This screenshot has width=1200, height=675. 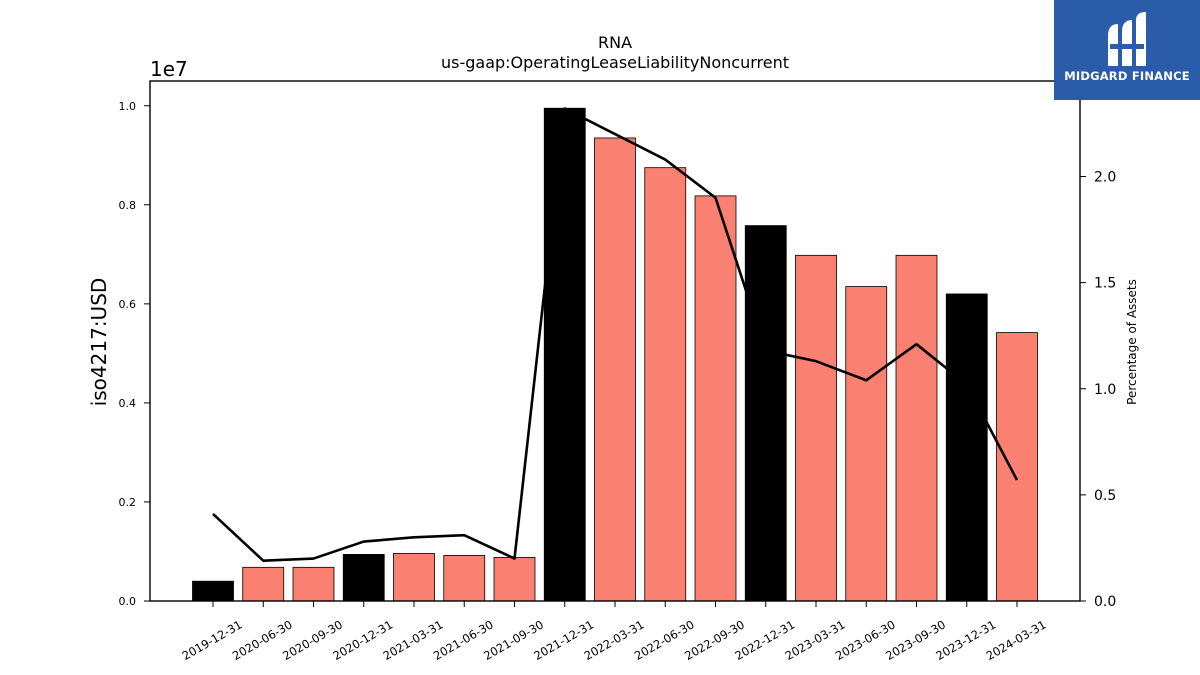 I want to click on y-tick-label: 0.4, so click(x=128, y=403).